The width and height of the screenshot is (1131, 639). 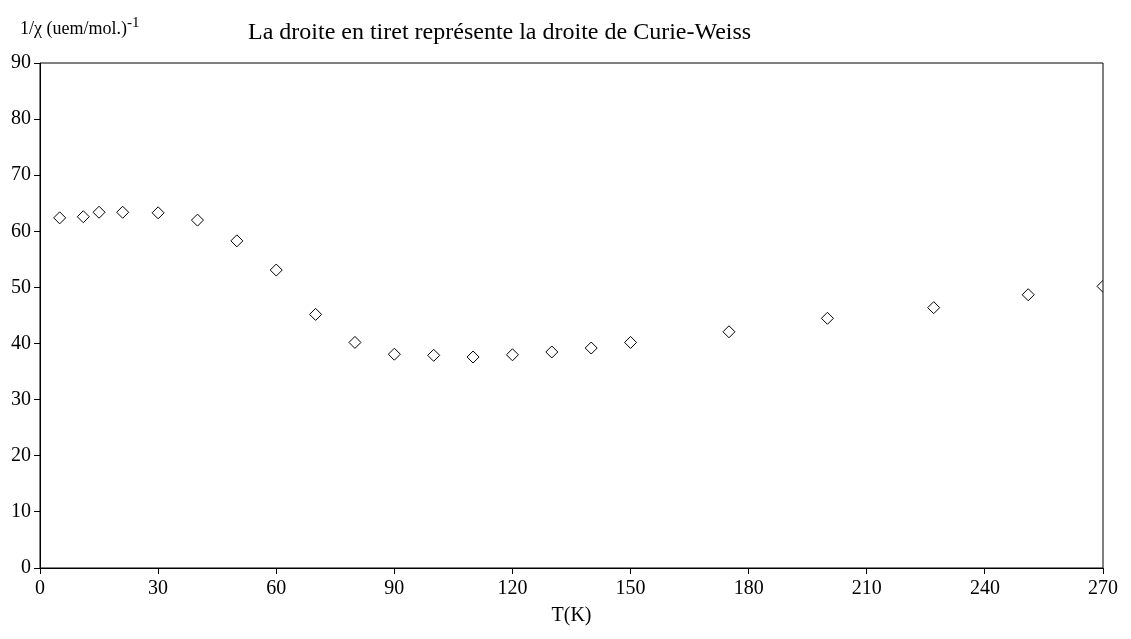 I want to click on x-tick-label: 240, so click(x=984, y=587).